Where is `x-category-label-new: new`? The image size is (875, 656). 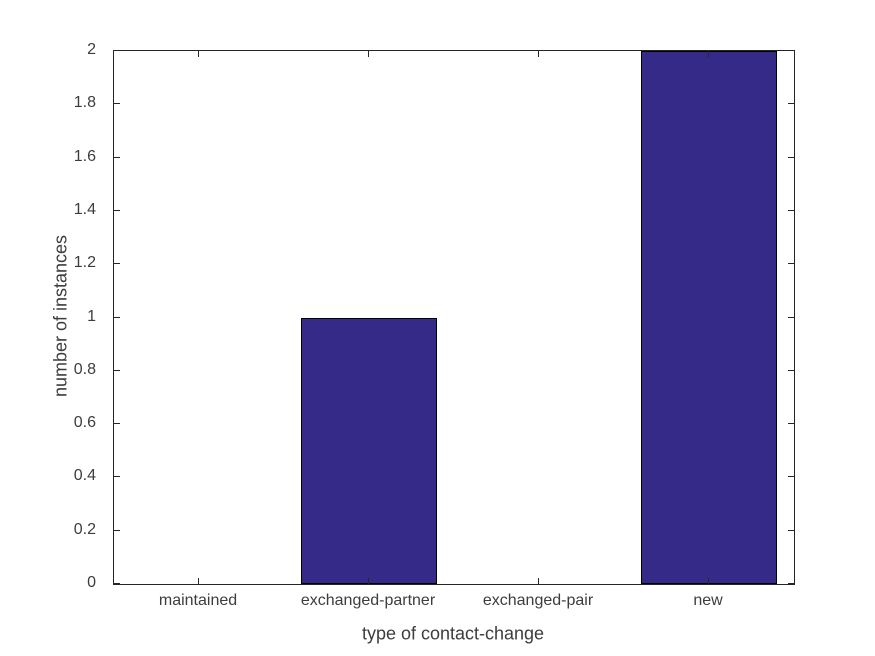
x-category-label-new: new is located at coordinates (708, 600).